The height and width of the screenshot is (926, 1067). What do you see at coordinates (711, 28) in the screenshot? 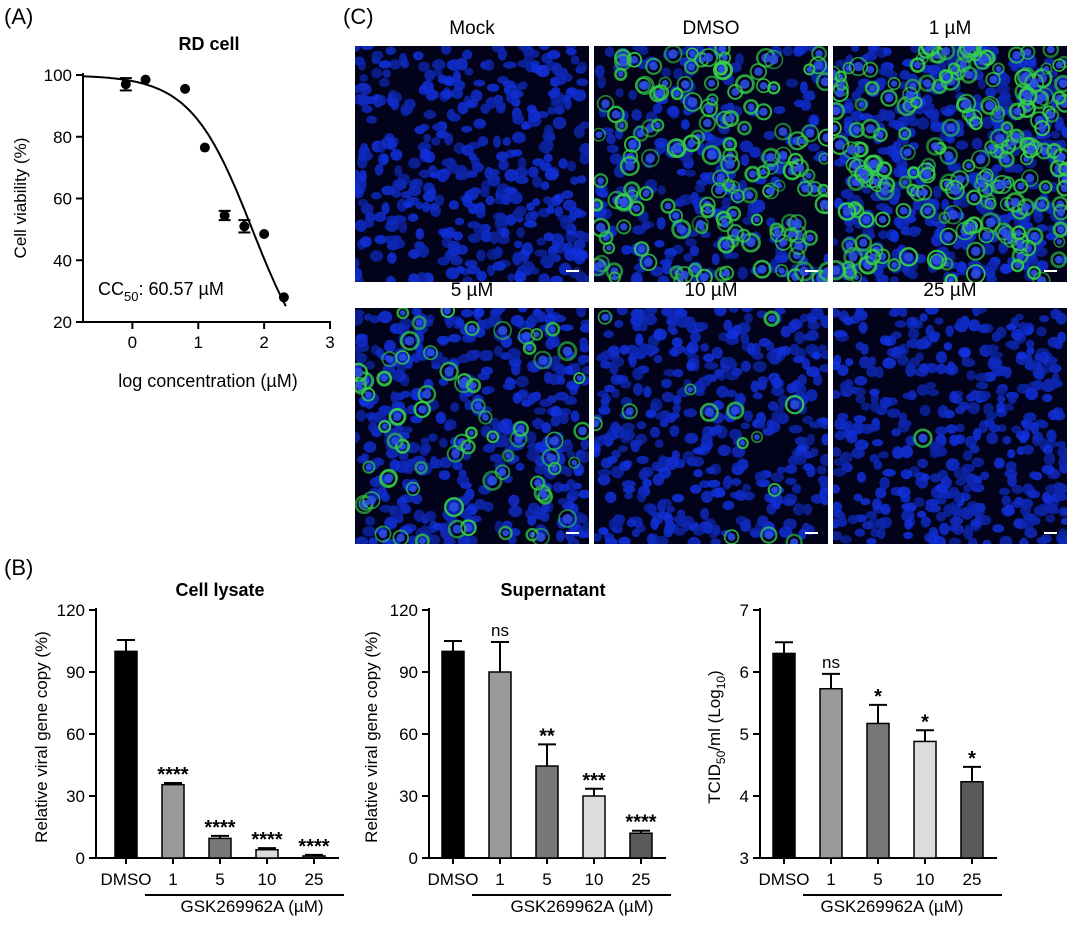
I see `micro-label-dmso: DMSO` at bounding box center [711, 28].